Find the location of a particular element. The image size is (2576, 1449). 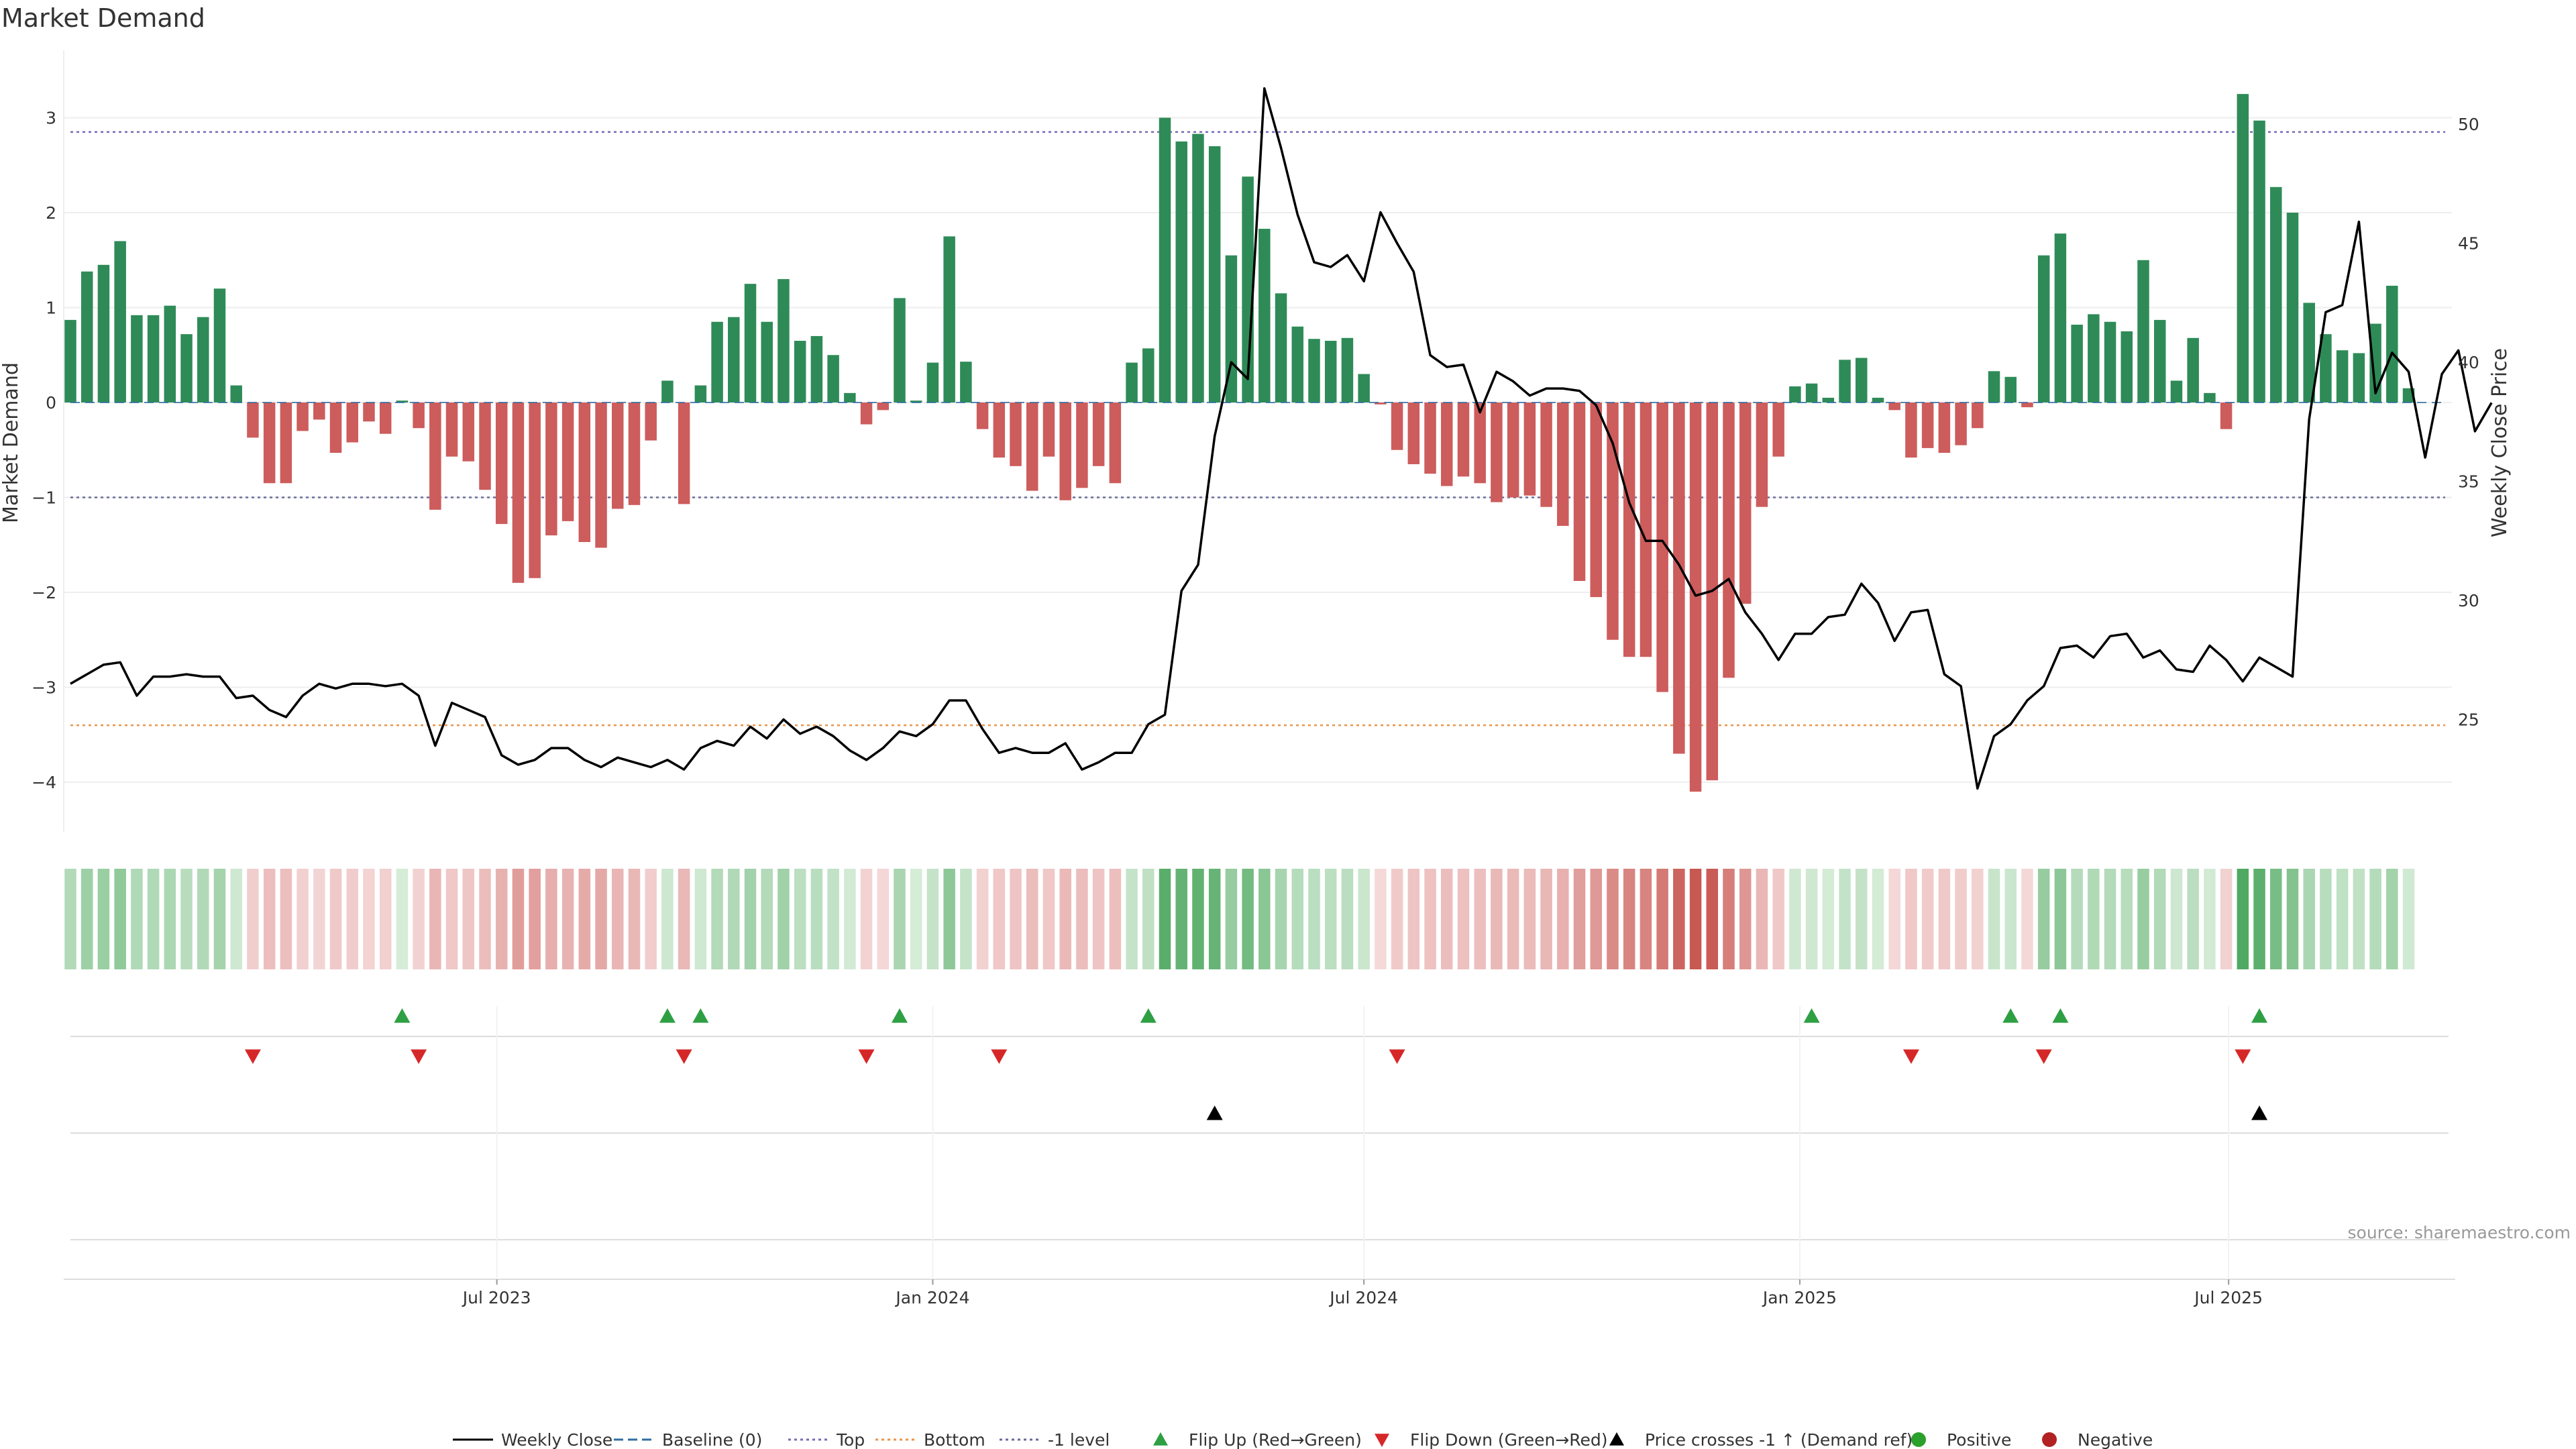

legend-label: Negative is located at coordinates (2115, 1439).